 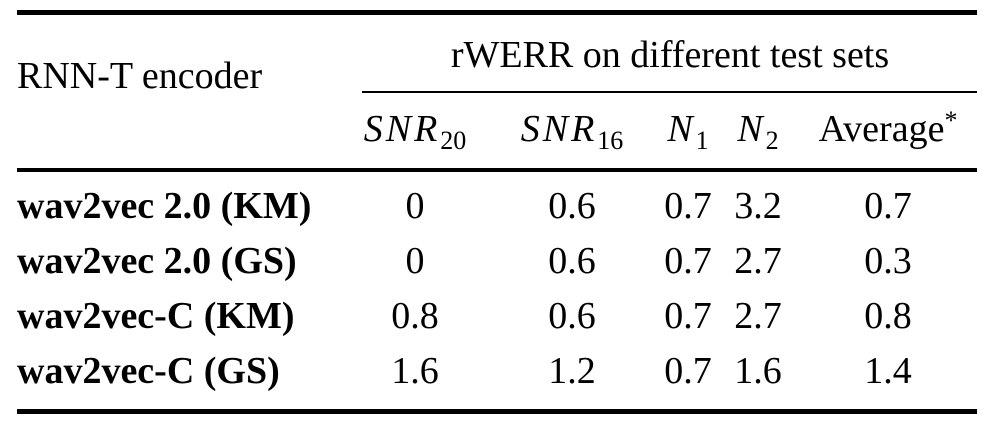 I want to click on encoder-column-header: RNN-T encoder, so click(x=140, y=76).